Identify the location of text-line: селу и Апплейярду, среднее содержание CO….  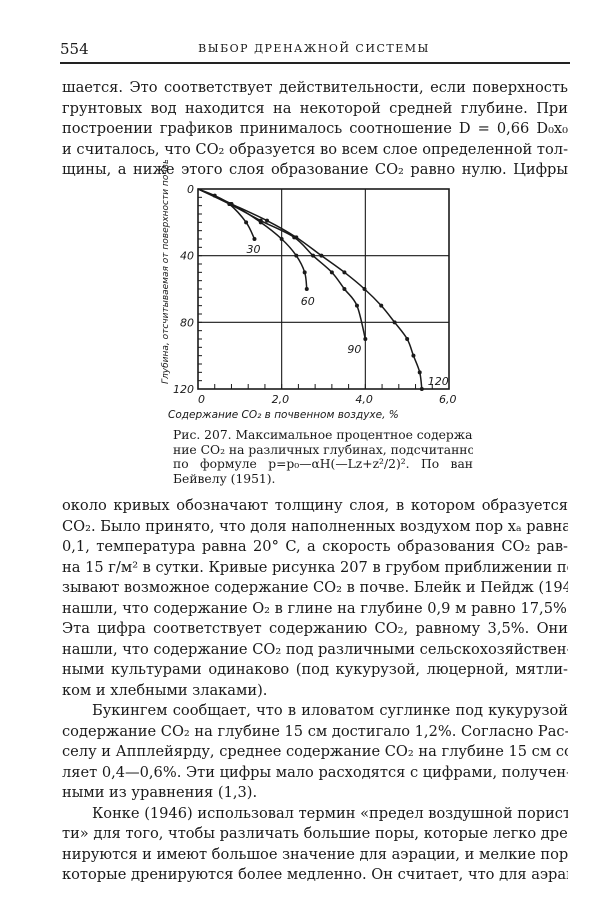
(315, 751).